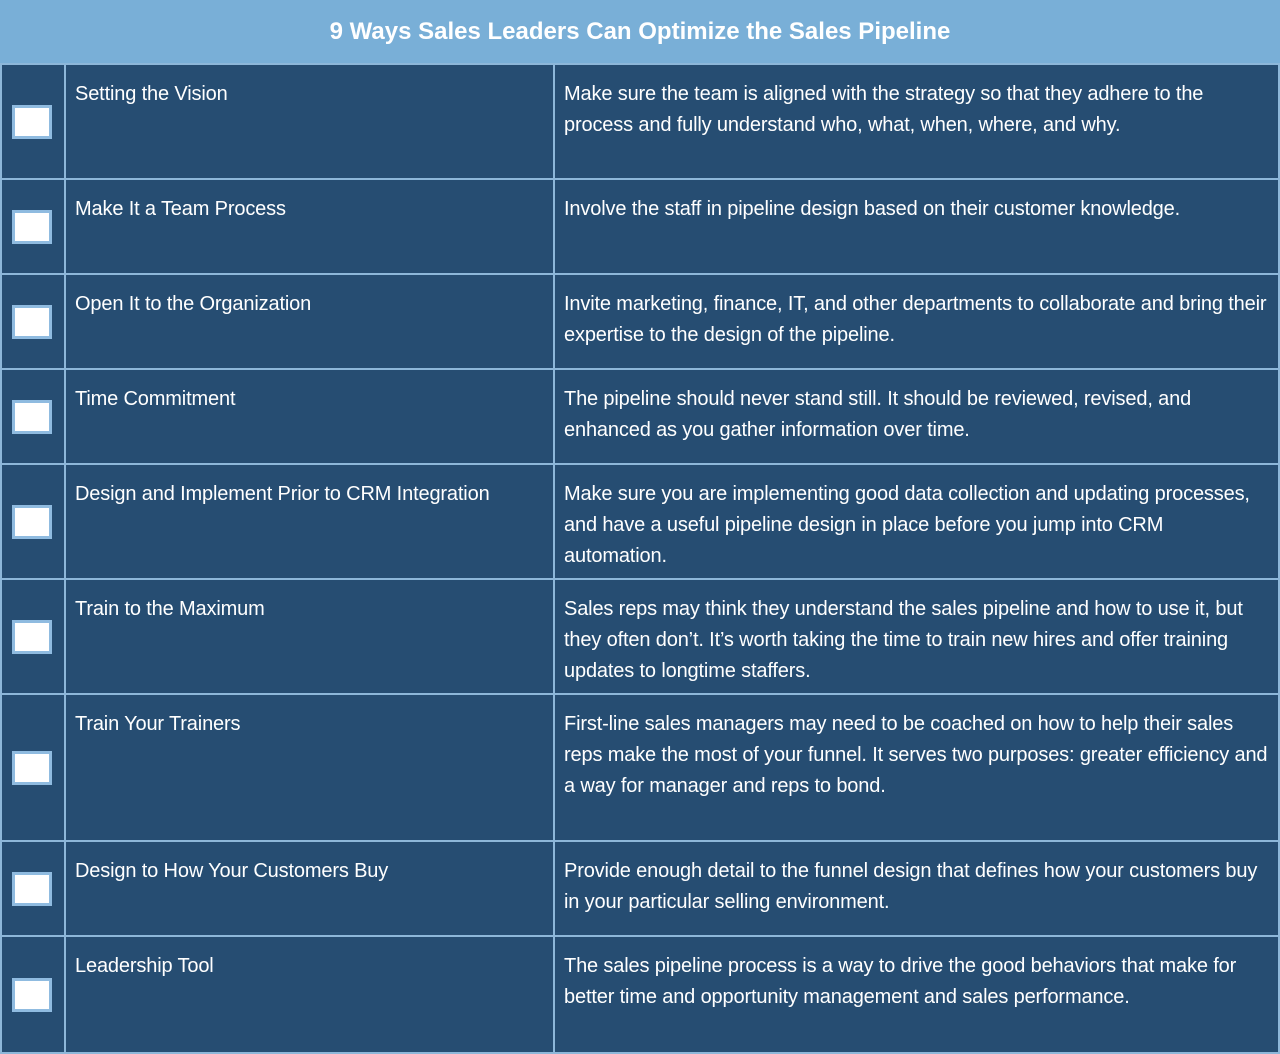 The width and height of the screenshot is (1280, 1054). Describe the element at coordinates (309, 226) in the screenshot. I see `item-title-cell: Make It a Team Process` at that location.